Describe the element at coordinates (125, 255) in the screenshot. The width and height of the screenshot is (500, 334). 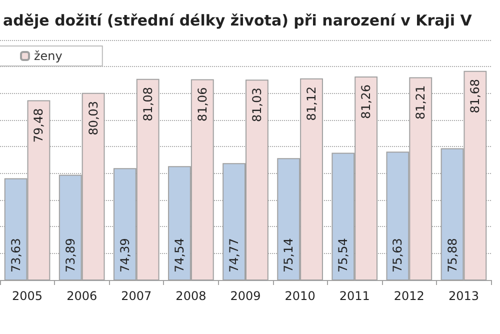
I see `data-label: 74,39` at that location.